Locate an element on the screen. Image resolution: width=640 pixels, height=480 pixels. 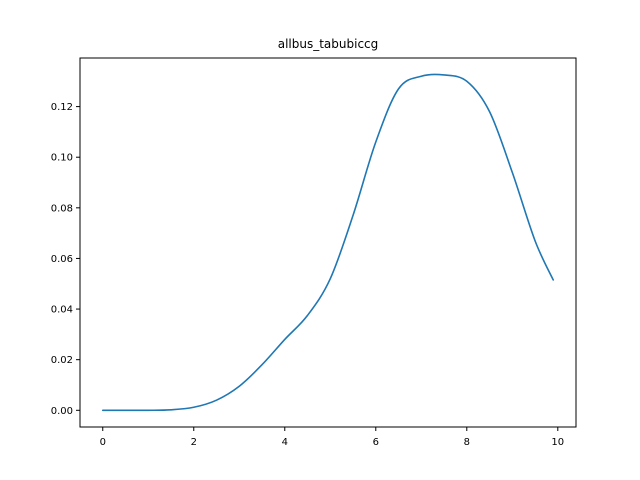
x-tick-label: 10 is located at coordinates (557, 442).